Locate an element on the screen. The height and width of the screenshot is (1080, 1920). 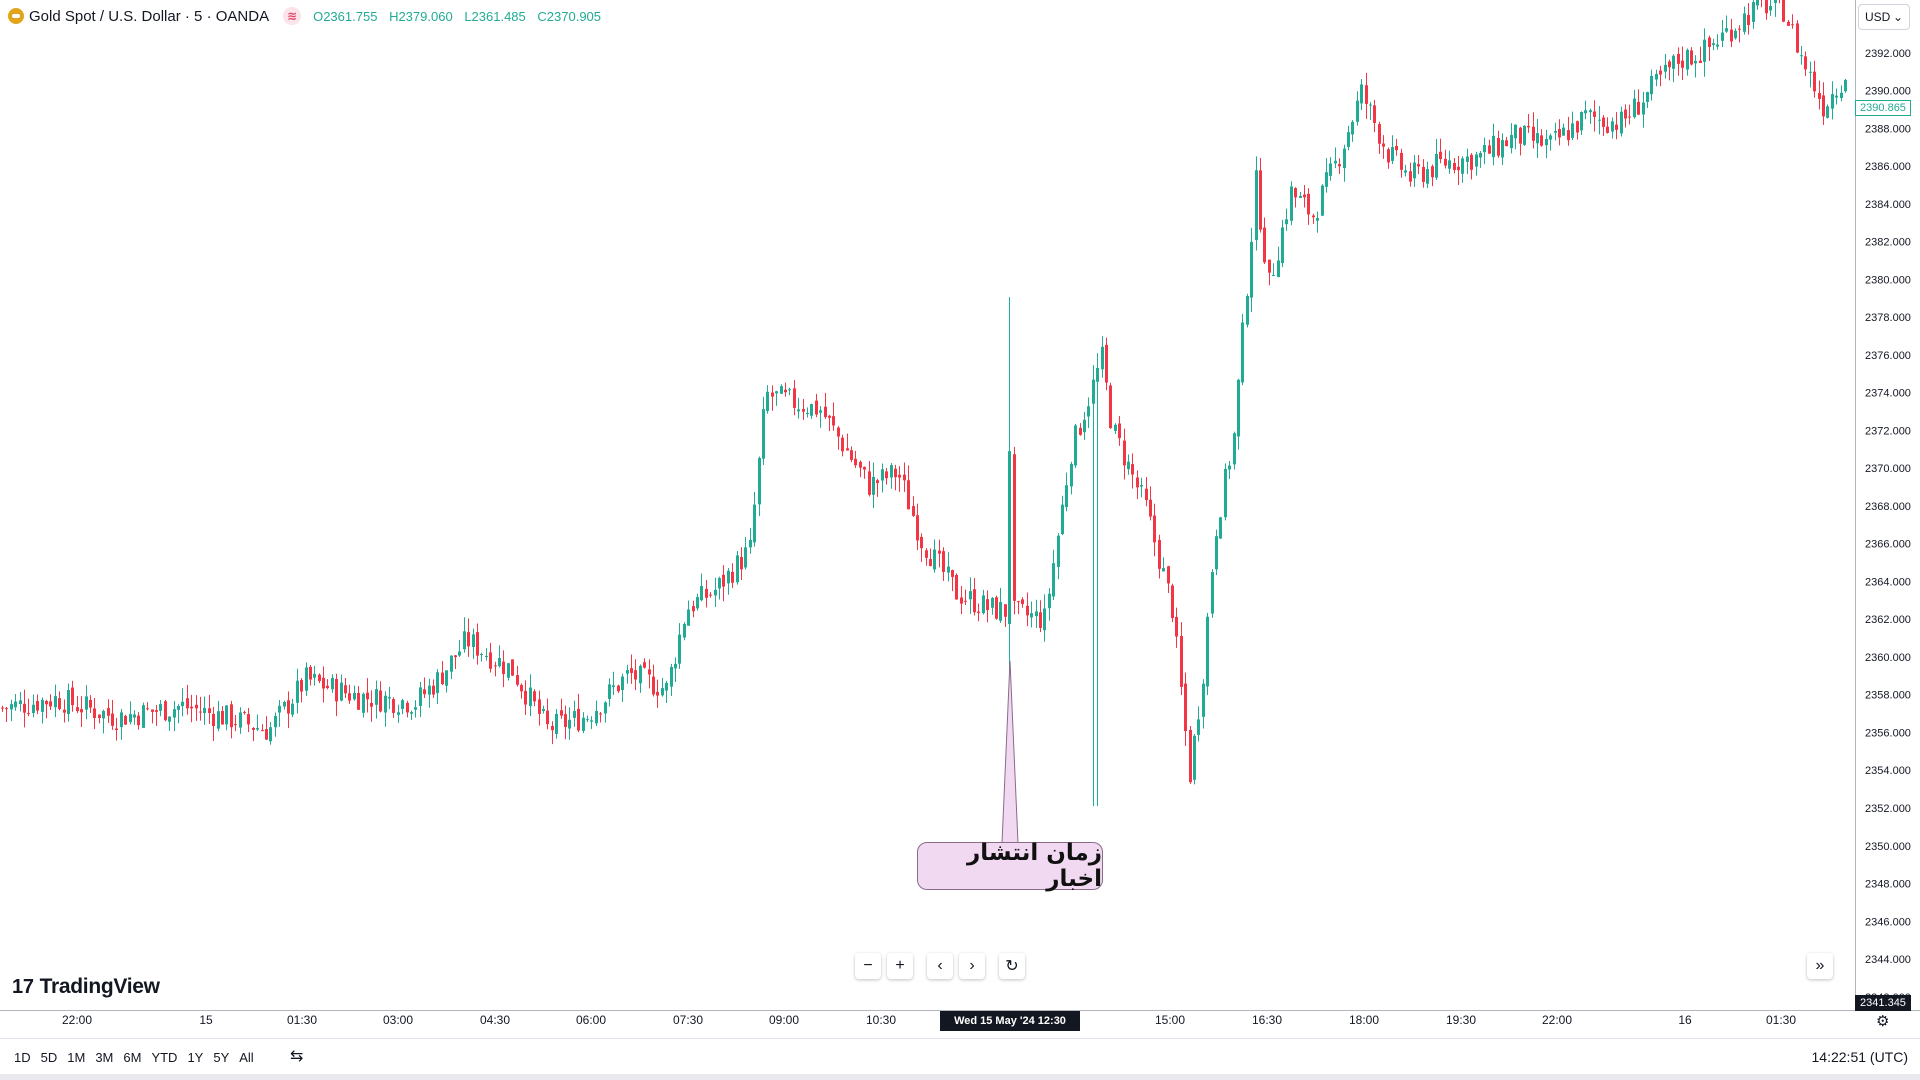
range-button-ytd: YTD is located at coordinates (164, 1057).